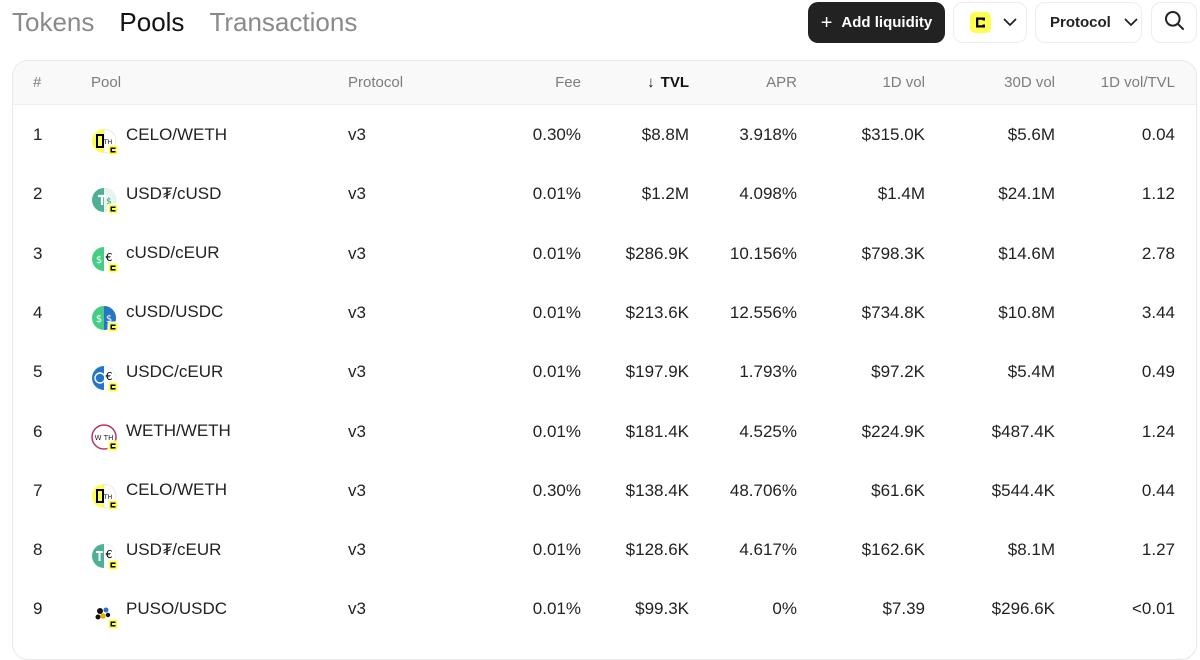 The image size is (1200, 660). Describe the element at coordinates (211, 490) in the screenshot. I see `pool-name: TH CELO/WETH` at that location.